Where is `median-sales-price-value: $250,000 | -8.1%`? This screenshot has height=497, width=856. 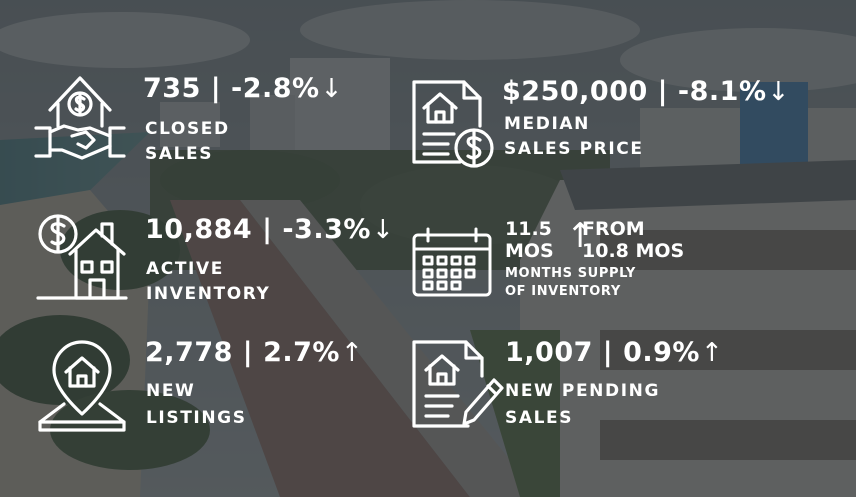 median-sales-price-value: $250,000 | -8.1% is located at coordinates (634, 91).